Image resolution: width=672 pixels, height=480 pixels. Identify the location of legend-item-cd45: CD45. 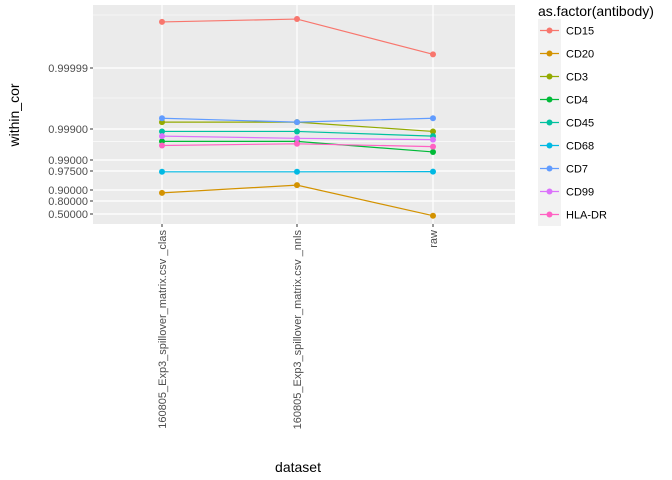
(566, 122).